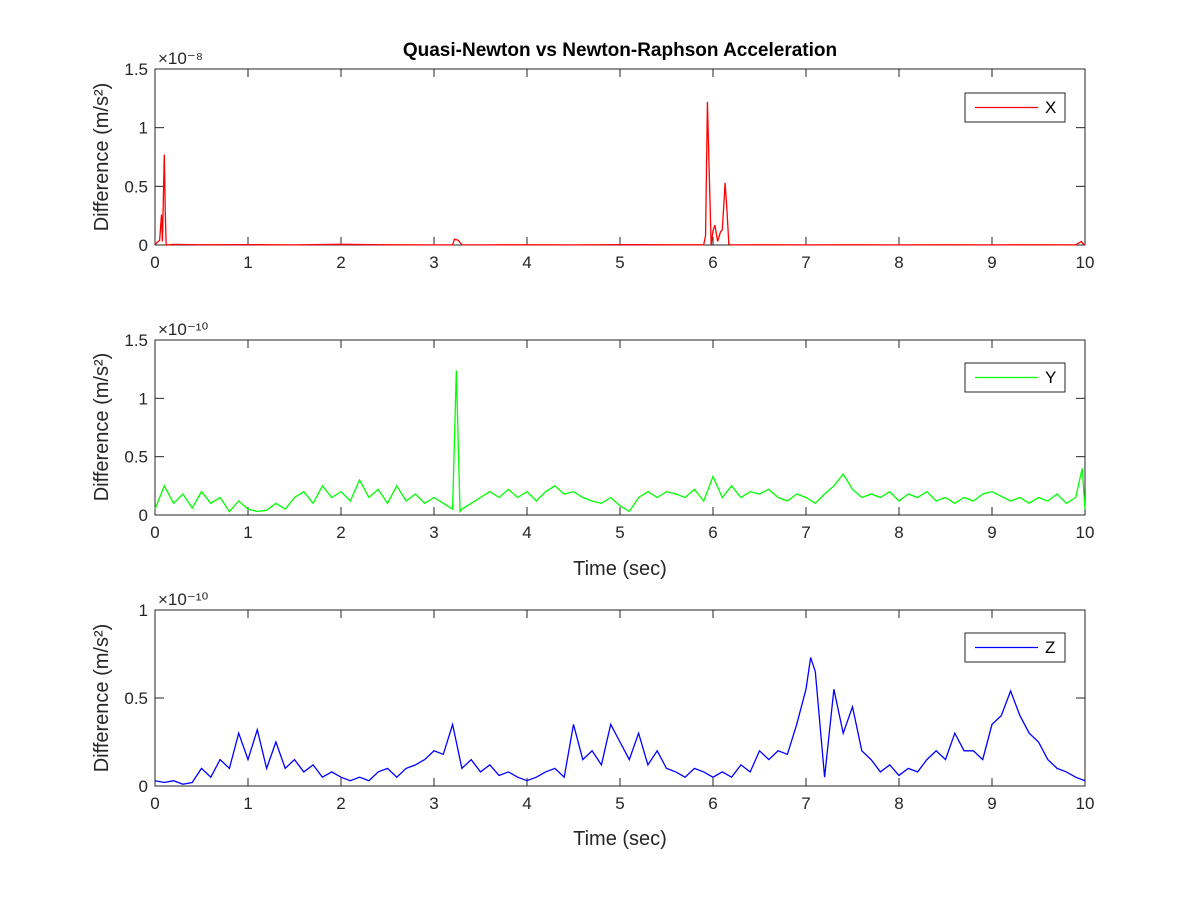 This screenshot has height=900, width=1200. I want to click on legend-z: Z, so click(1015, 647).